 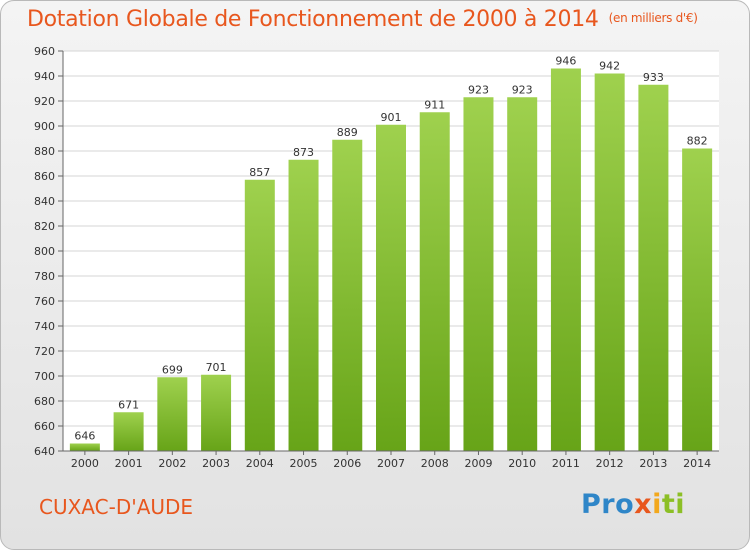 What do you see at coordinates (44, 376) in the screenshot?
I see `y-tick-label: 700` at bounding box center [44, 376].